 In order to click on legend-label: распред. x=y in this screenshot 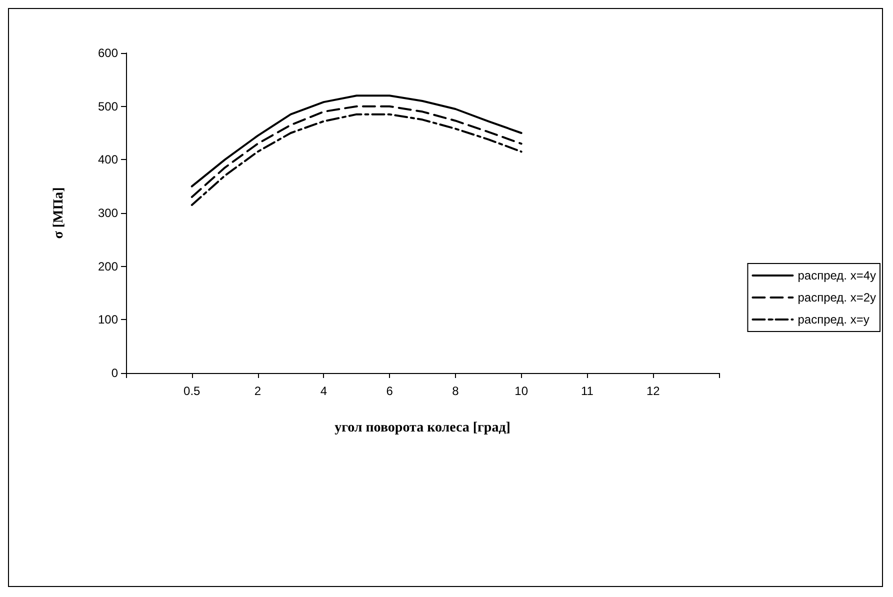, I will do `click(834, 319)`.